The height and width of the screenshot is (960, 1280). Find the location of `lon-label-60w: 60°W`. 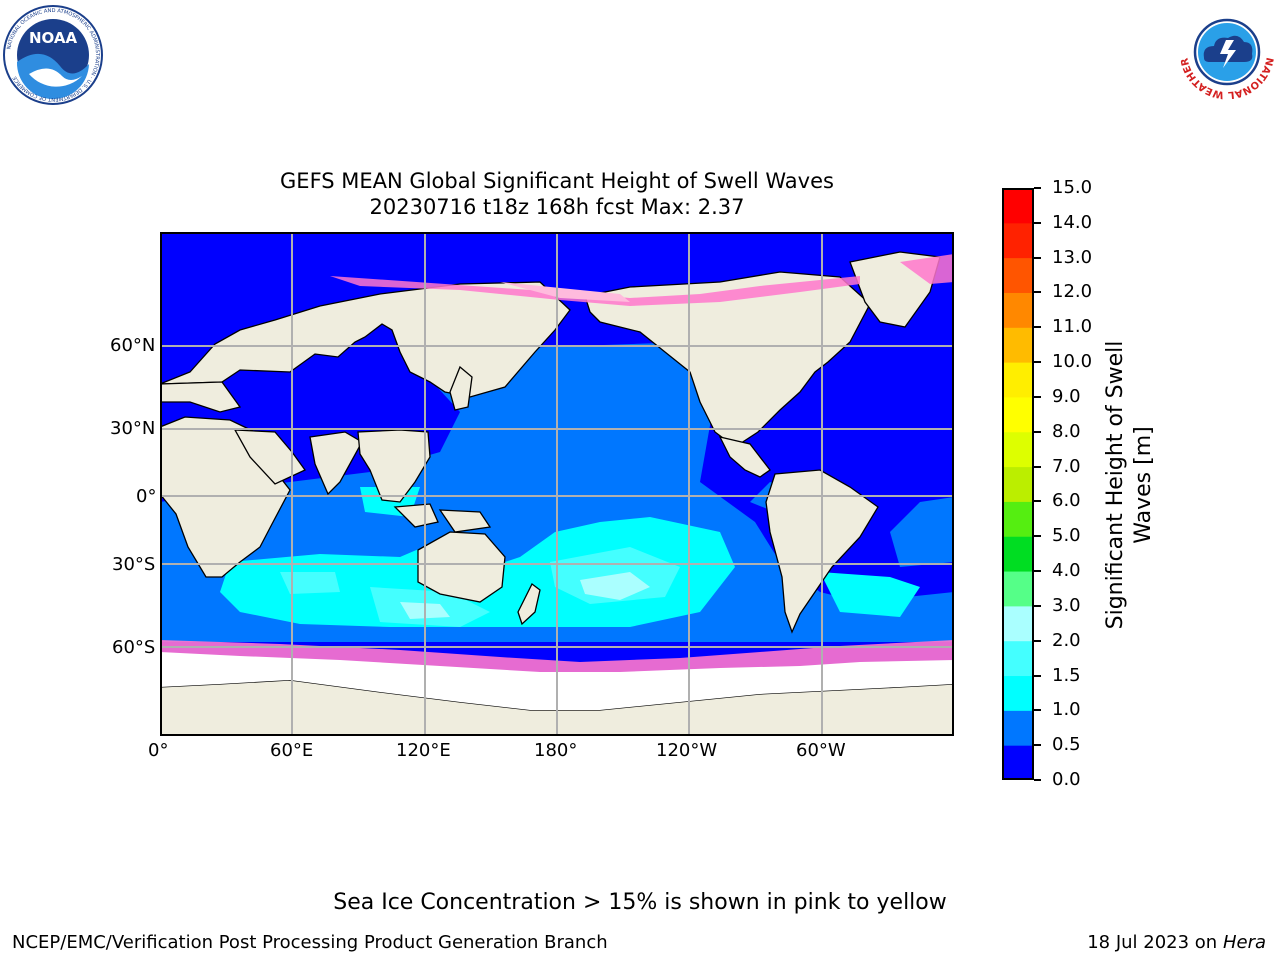

lon-label-60w: 60°W is located at coordinates (821, 750).